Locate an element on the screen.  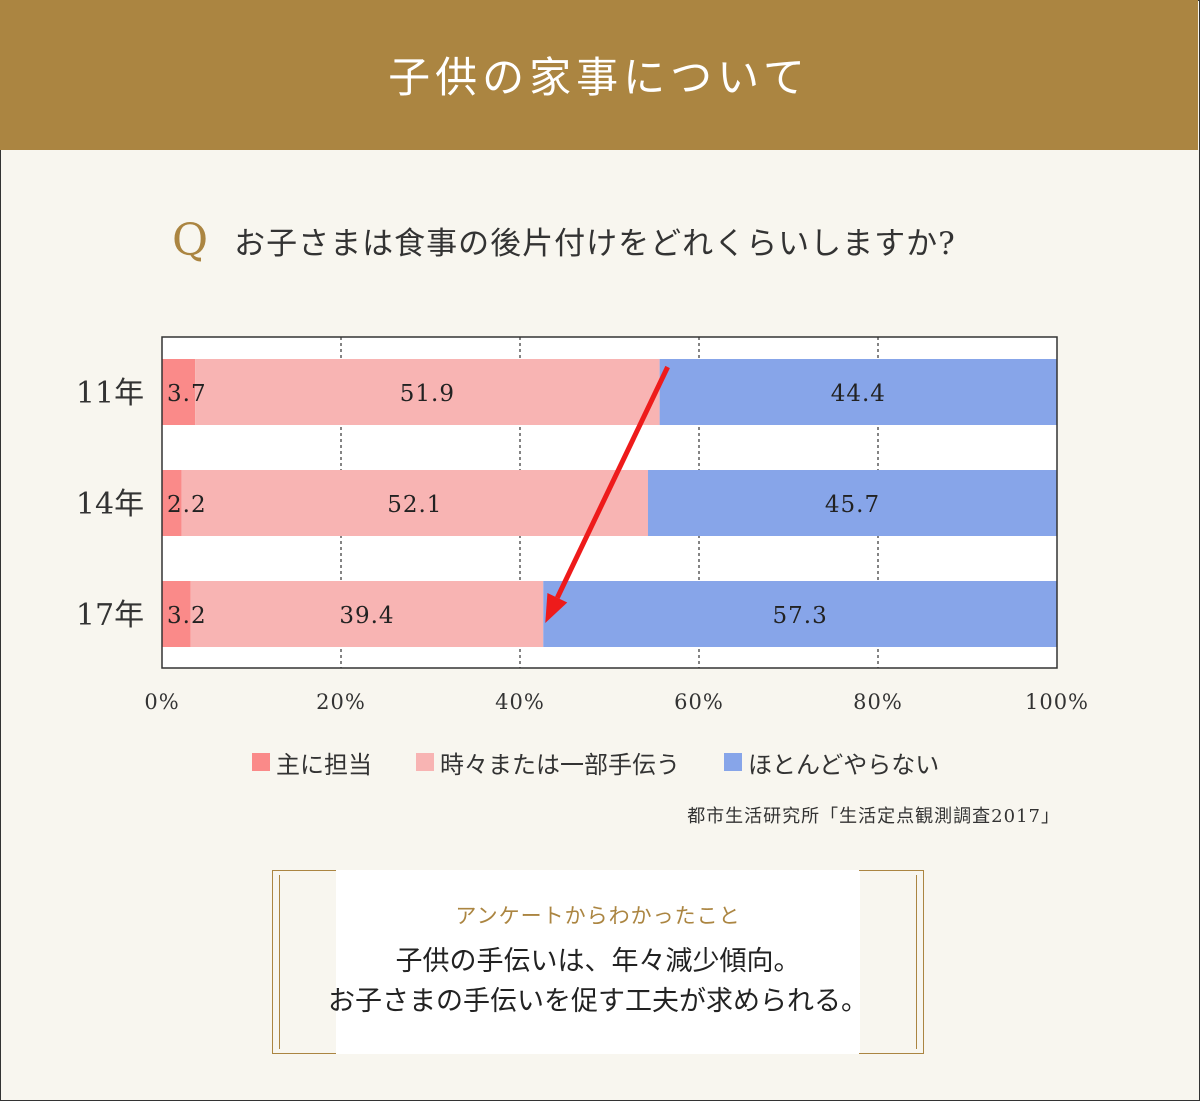
question-row: Q お子さまは食事の後片付けをどれくらいしますか? is located at coordinates (564, 240).